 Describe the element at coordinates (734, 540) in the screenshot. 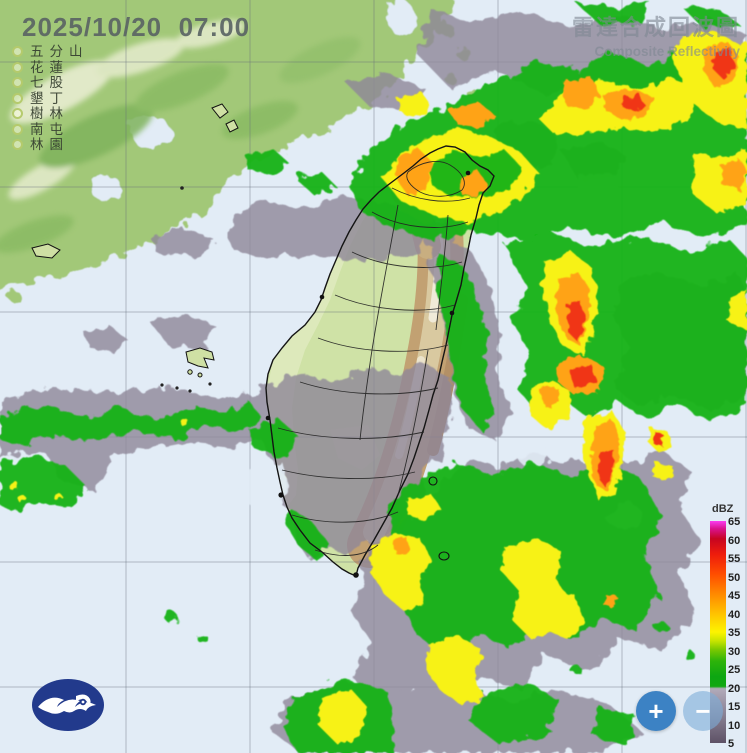

I see `colorbar-label: 60` at that location.